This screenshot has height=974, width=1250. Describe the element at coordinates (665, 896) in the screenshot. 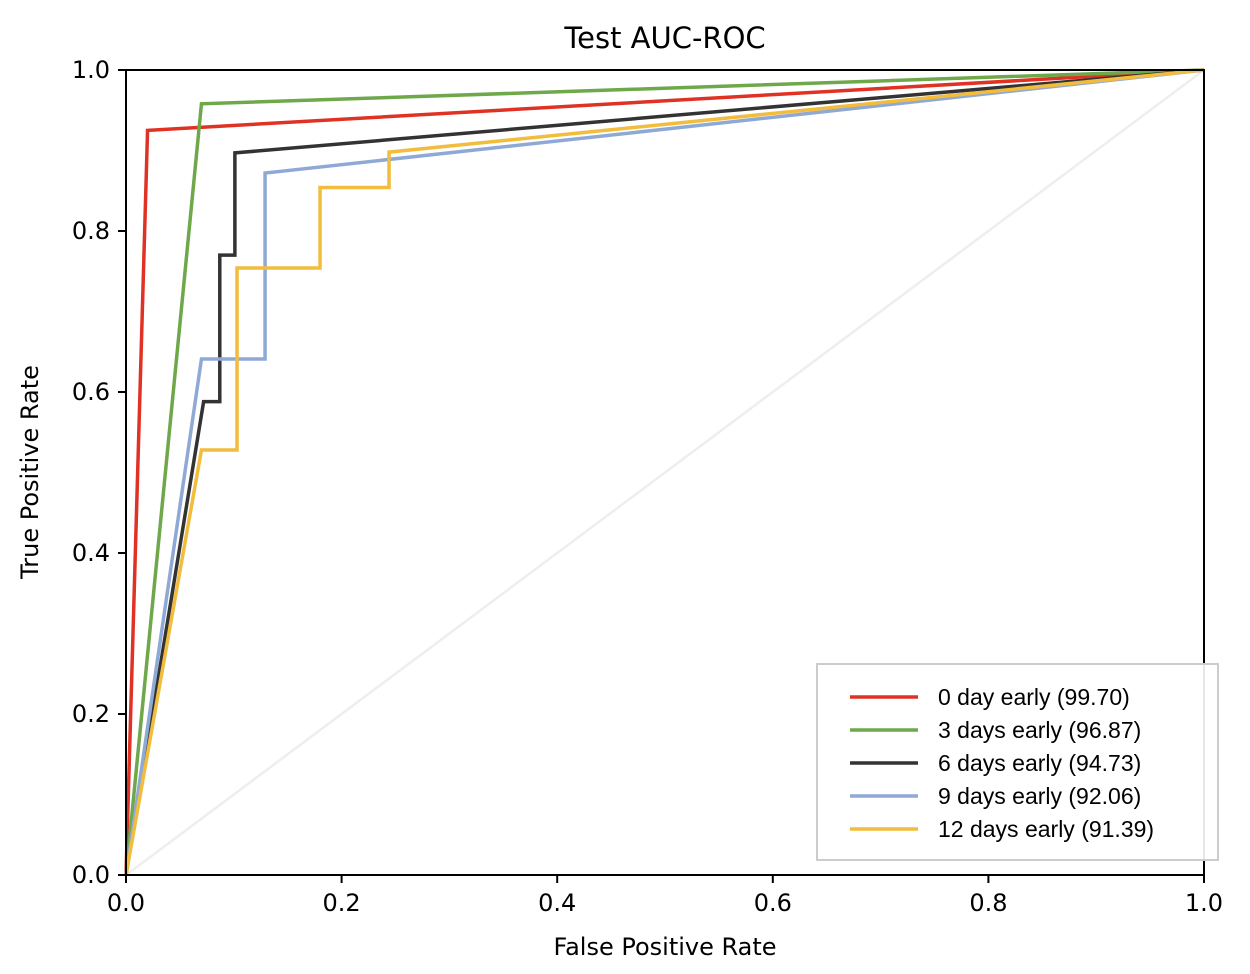

I see `x-axis-ticks: 0.0 0.2 0.4 0.6 0.8 1.0` at that location.